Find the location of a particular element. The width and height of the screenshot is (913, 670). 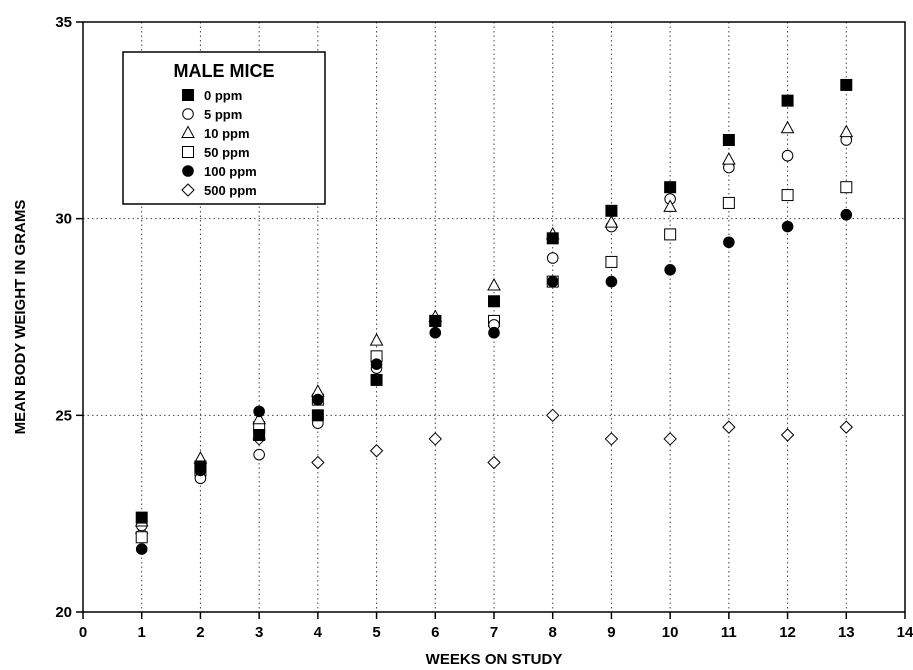

x-tick-label: 8 is located at coordinates (553, 632).